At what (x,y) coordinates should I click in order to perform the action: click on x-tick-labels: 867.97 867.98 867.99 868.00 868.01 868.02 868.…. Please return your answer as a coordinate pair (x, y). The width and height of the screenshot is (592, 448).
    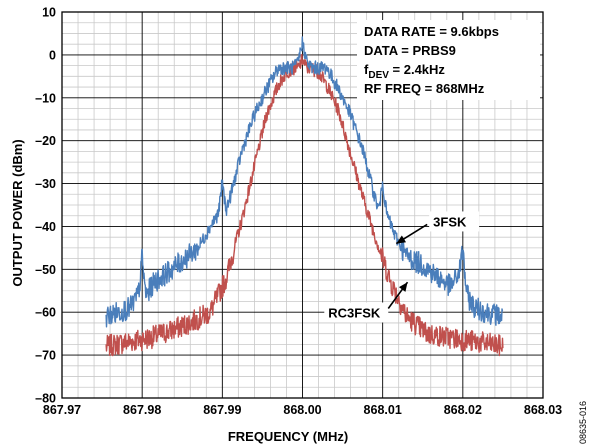
    Looking at the image, I should click on (302, 410).